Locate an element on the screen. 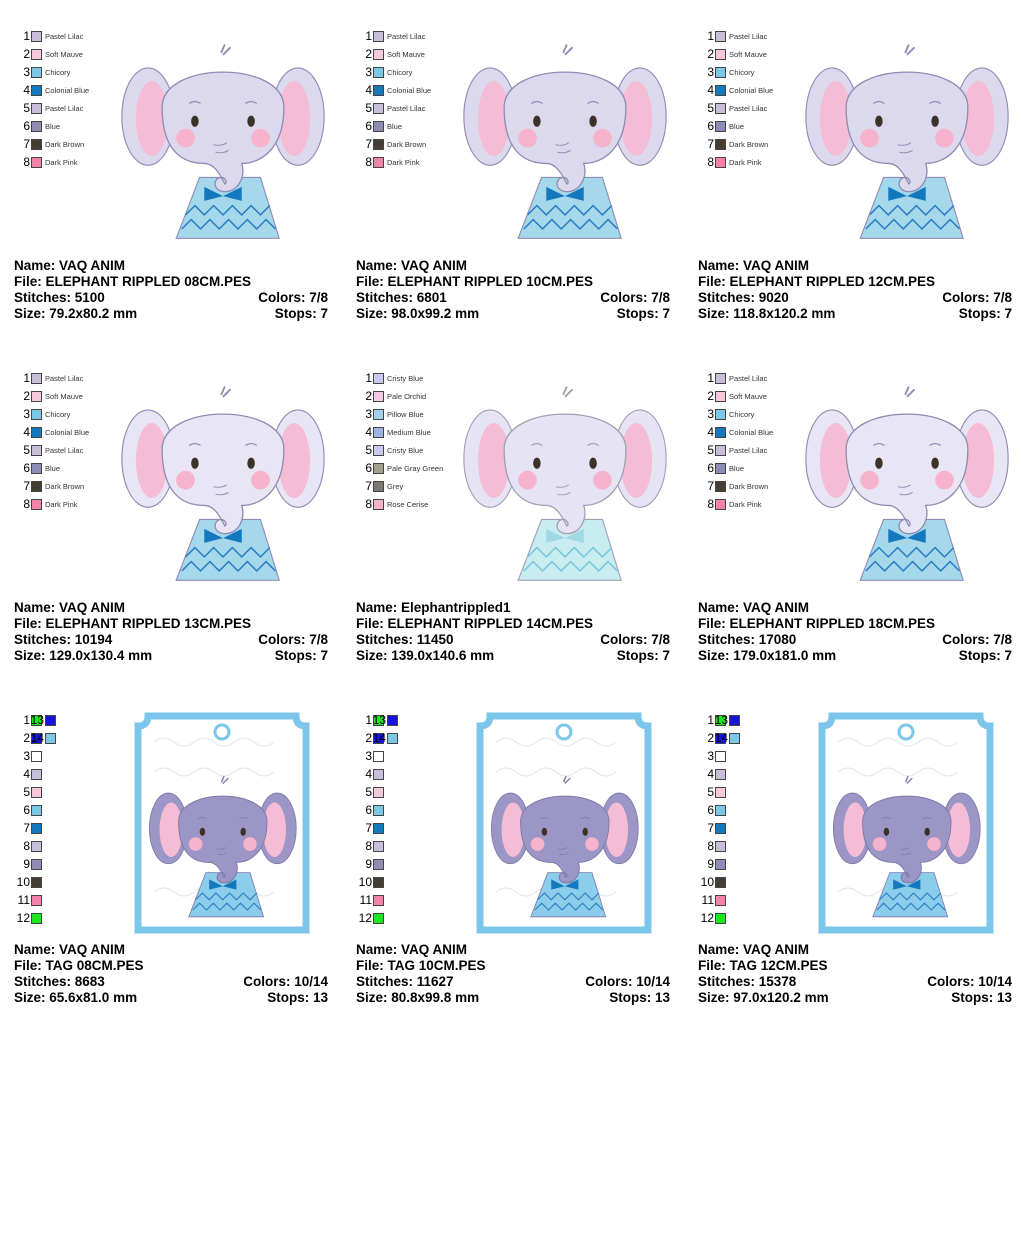 This screenshot has width=1024, height=1250. design-size: Size: 97.0x120.2 mm is located at coordinates (763, 997).